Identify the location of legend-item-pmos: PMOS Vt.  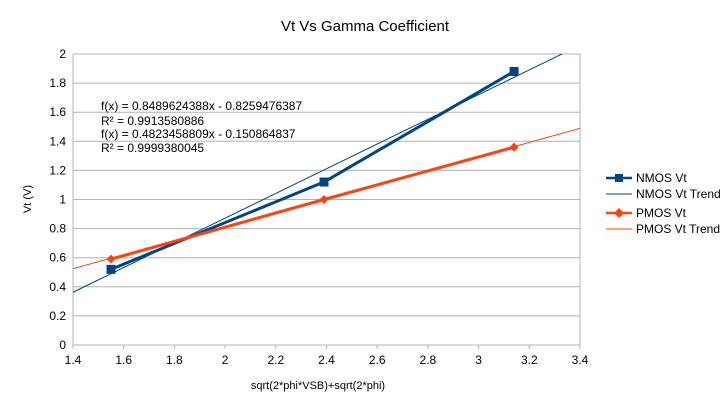
(646, 213).